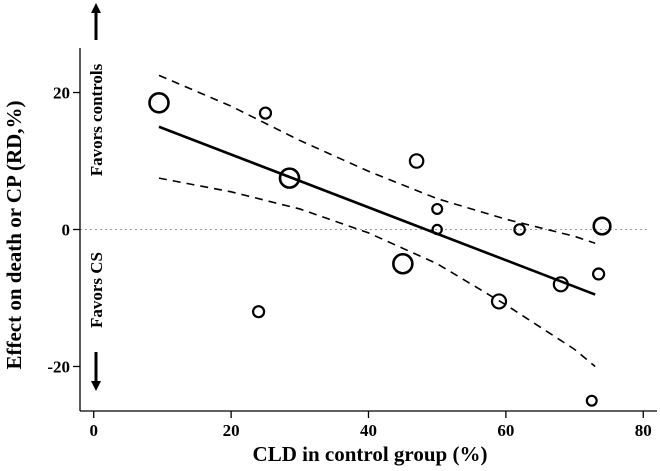  I want to click on y-tick-label: -20, so click(58, 366).